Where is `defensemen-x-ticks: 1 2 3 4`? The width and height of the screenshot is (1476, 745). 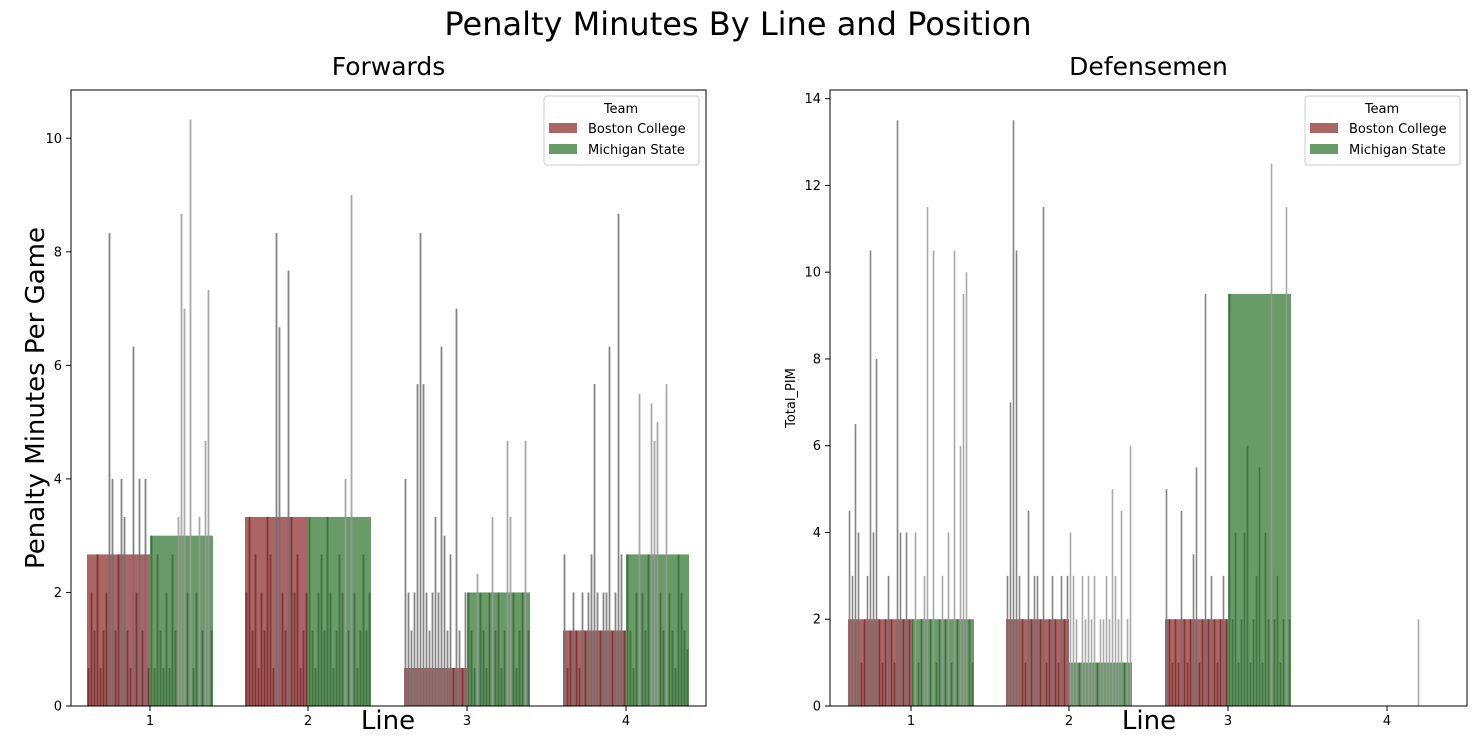
defensemen-x-ticks: 1 2 3 4 is located at coordinates (1149, 717).